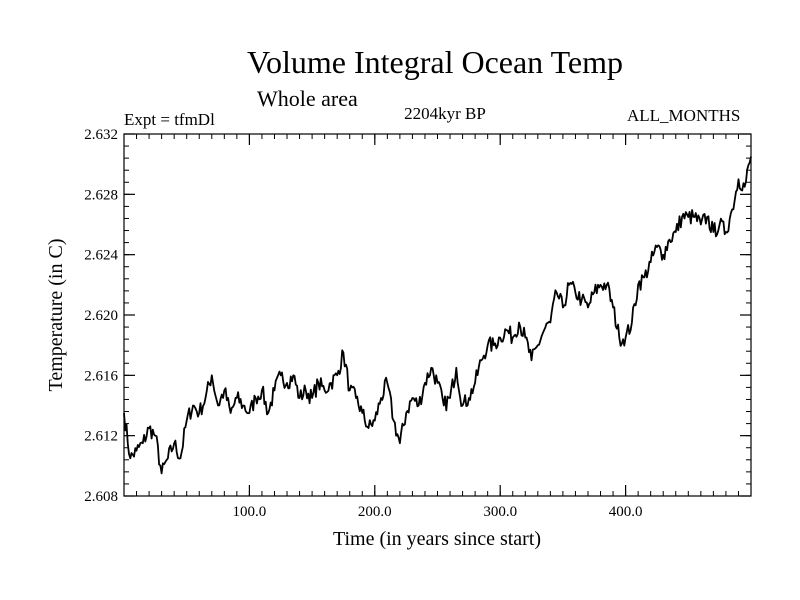 The image size is (800, 600). What do you see at coordinates (101, 256) in the screenshot?
I see `y-tick-label: 2.624` at bounding box center [101, 256].